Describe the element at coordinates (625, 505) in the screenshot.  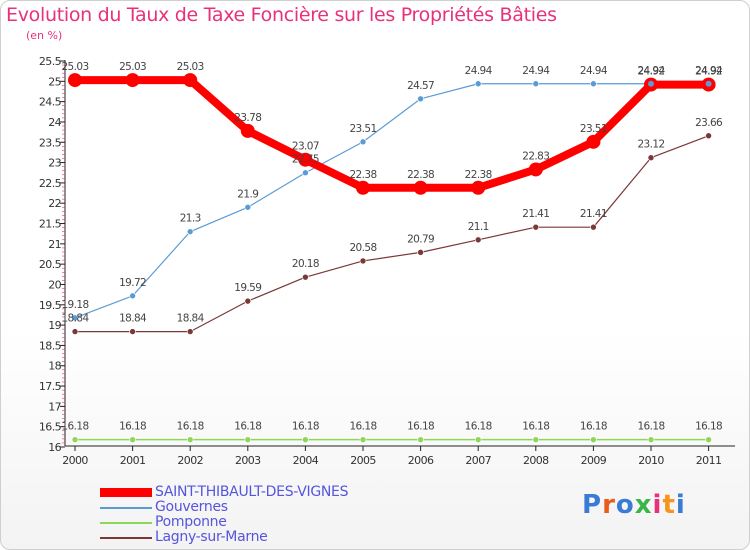
I see `logo-letter: o` at that location.